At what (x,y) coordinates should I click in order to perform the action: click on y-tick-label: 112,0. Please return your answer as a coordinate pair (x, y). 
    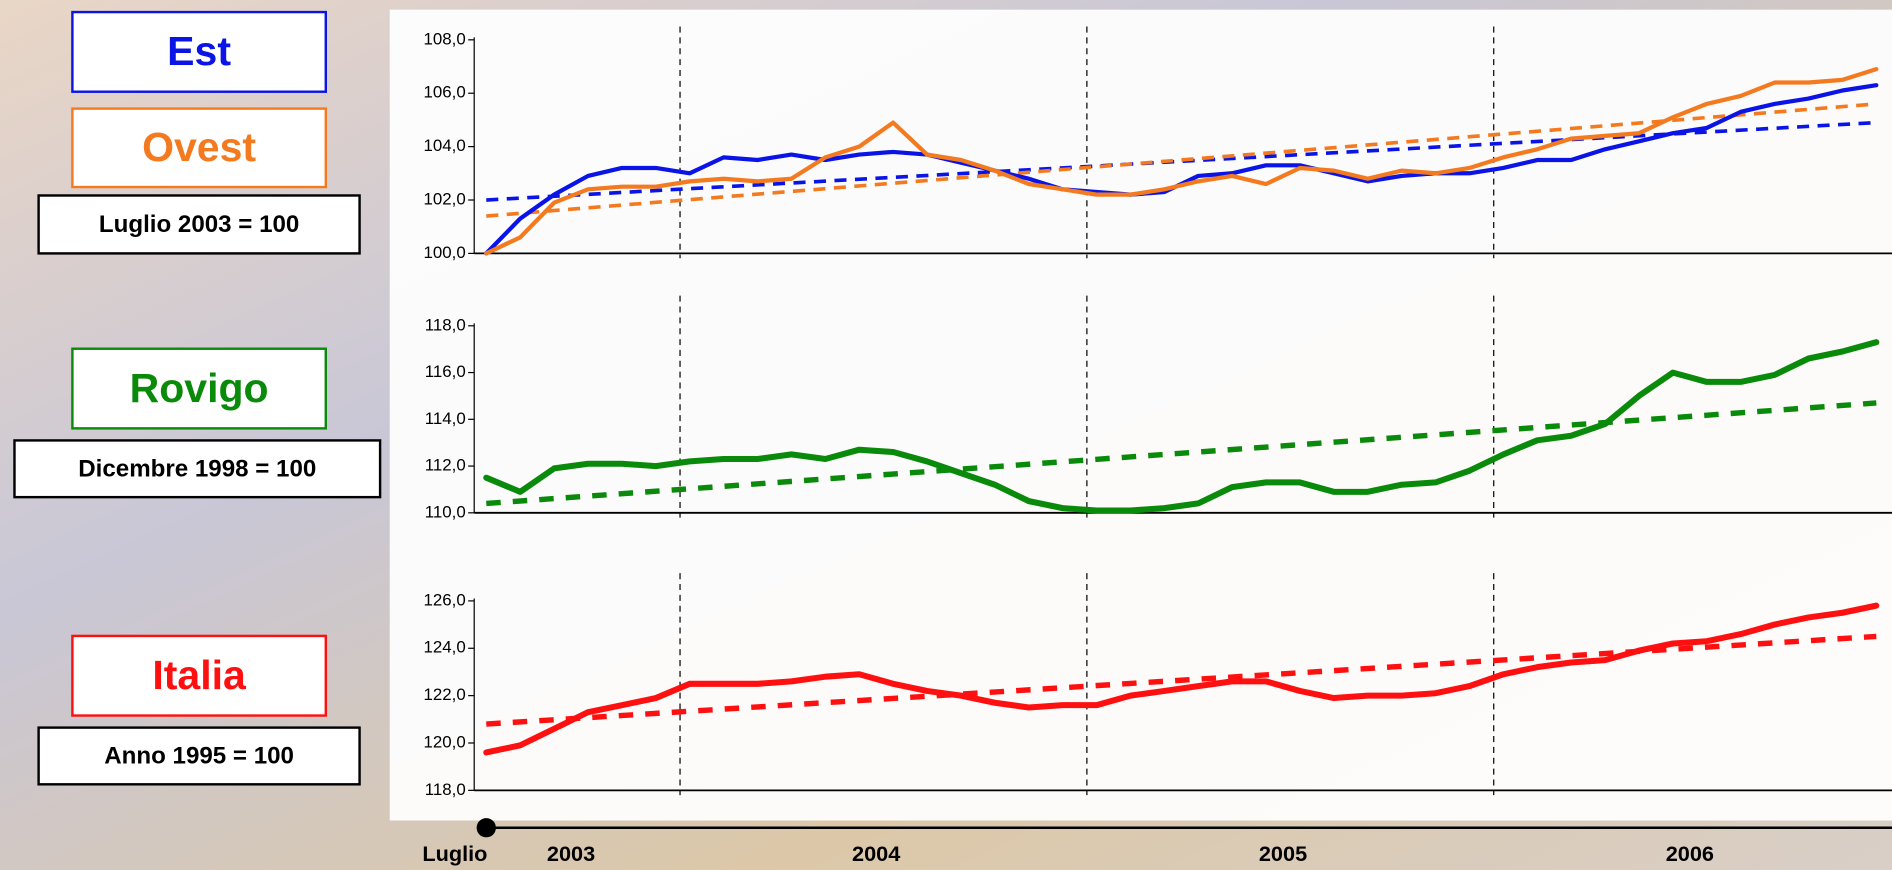
    Looking at the image, I should click on (445, 465).